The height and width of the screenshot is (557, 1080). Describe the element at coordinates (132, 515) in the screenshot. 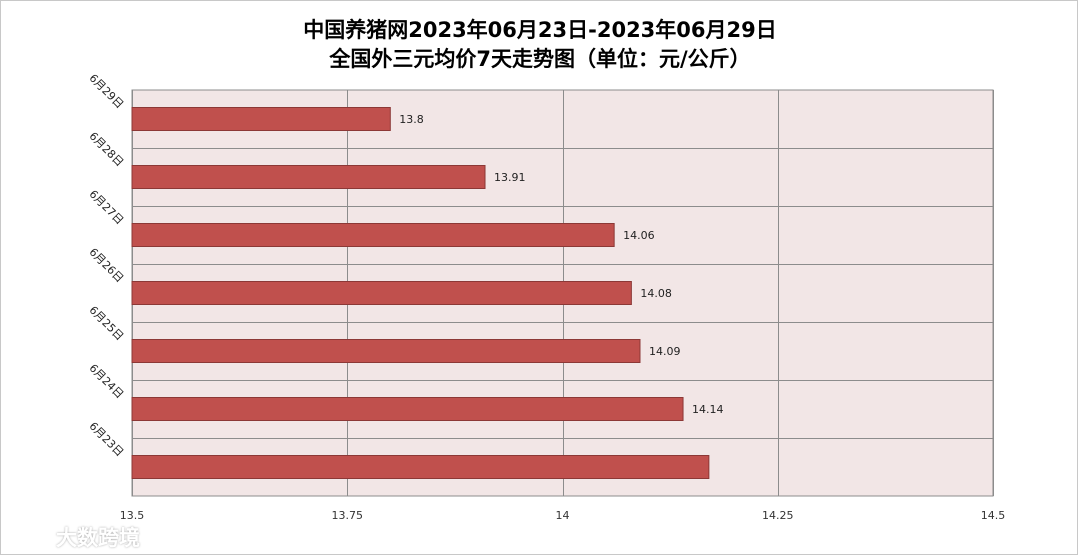

I see `x-tick-label: 13.5` at that location.